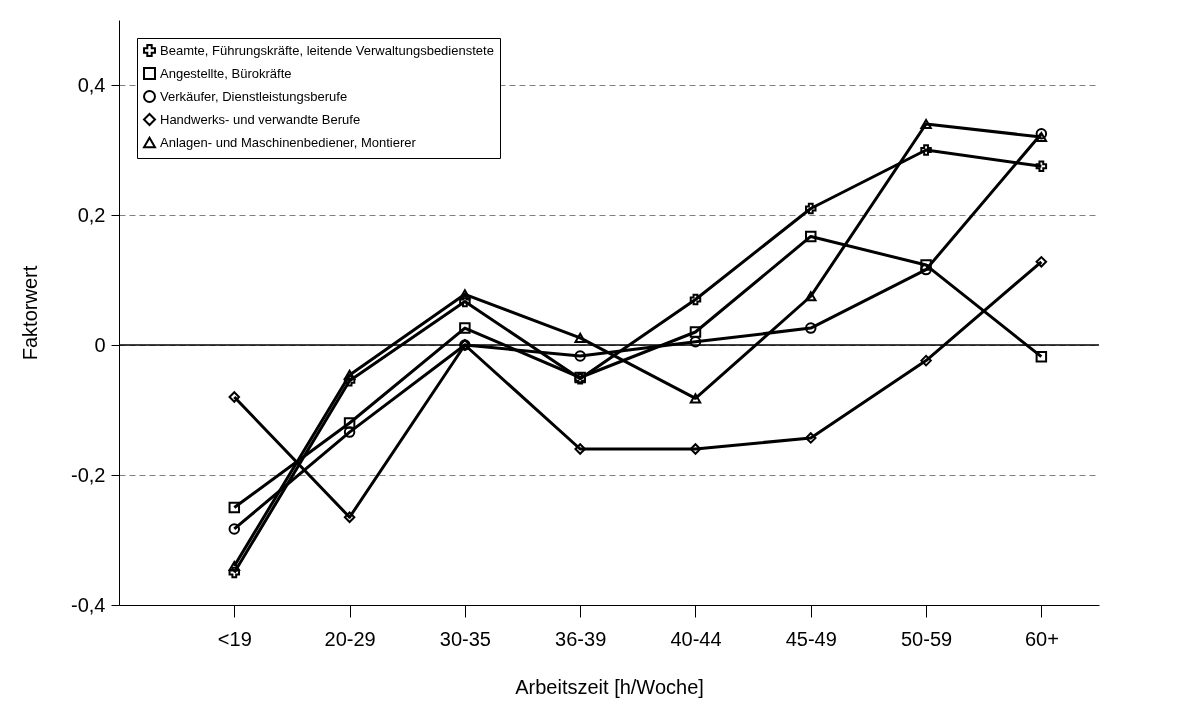 This screenshot has height=724, width=1200. I want to click on y-tick-label: 0,2, so click(91, 214).